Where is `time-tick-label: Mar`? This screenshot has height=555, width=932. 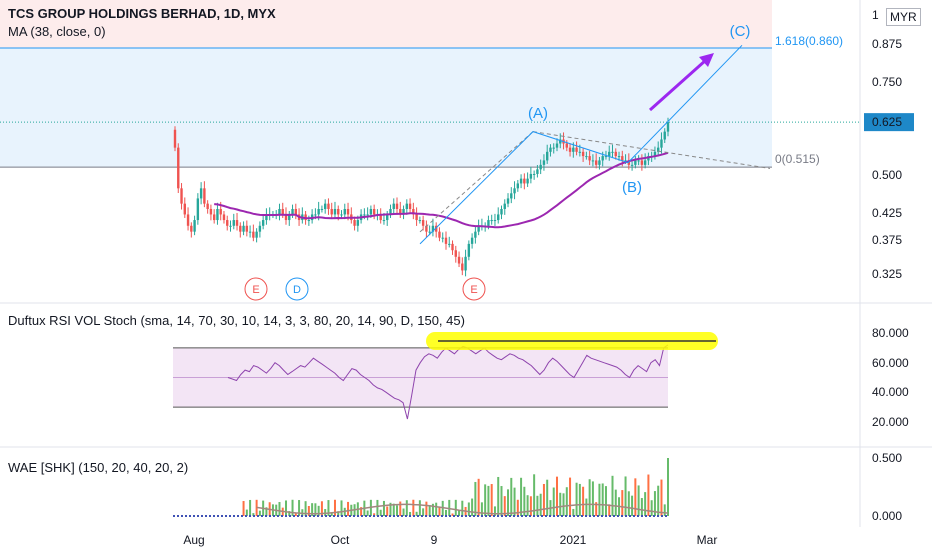
time-tick-label: Mar is located at coordinates (707, 540).